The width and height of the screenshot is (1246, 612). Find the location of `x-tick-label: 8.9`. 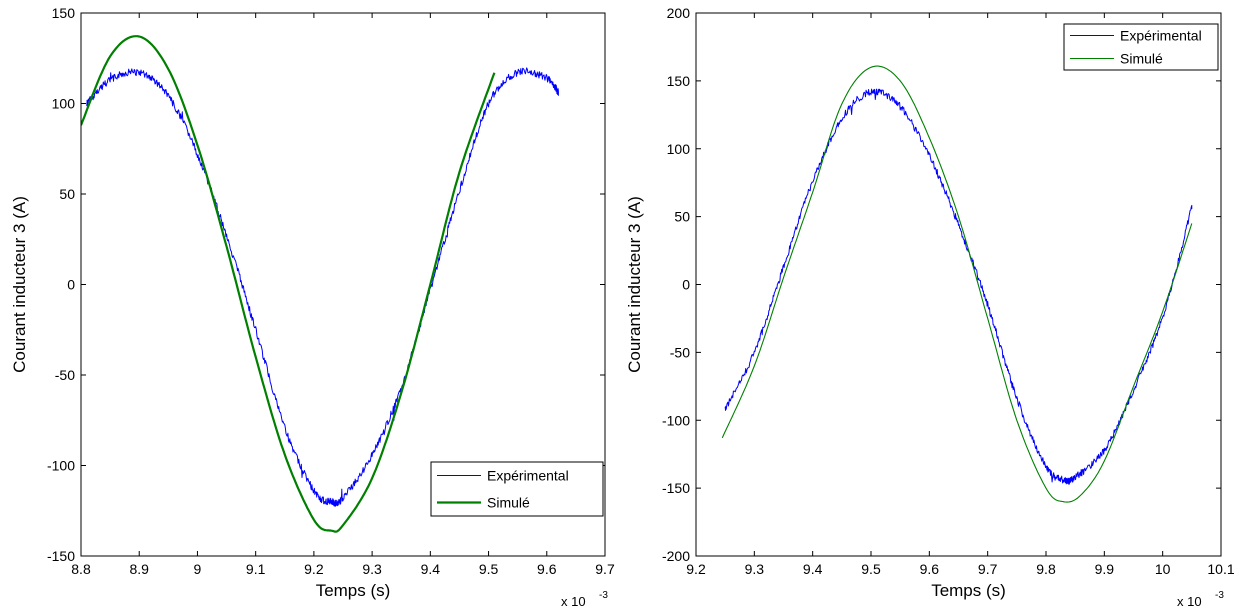

x-tick-label: 8.9 is located at coordinates (139, 569).